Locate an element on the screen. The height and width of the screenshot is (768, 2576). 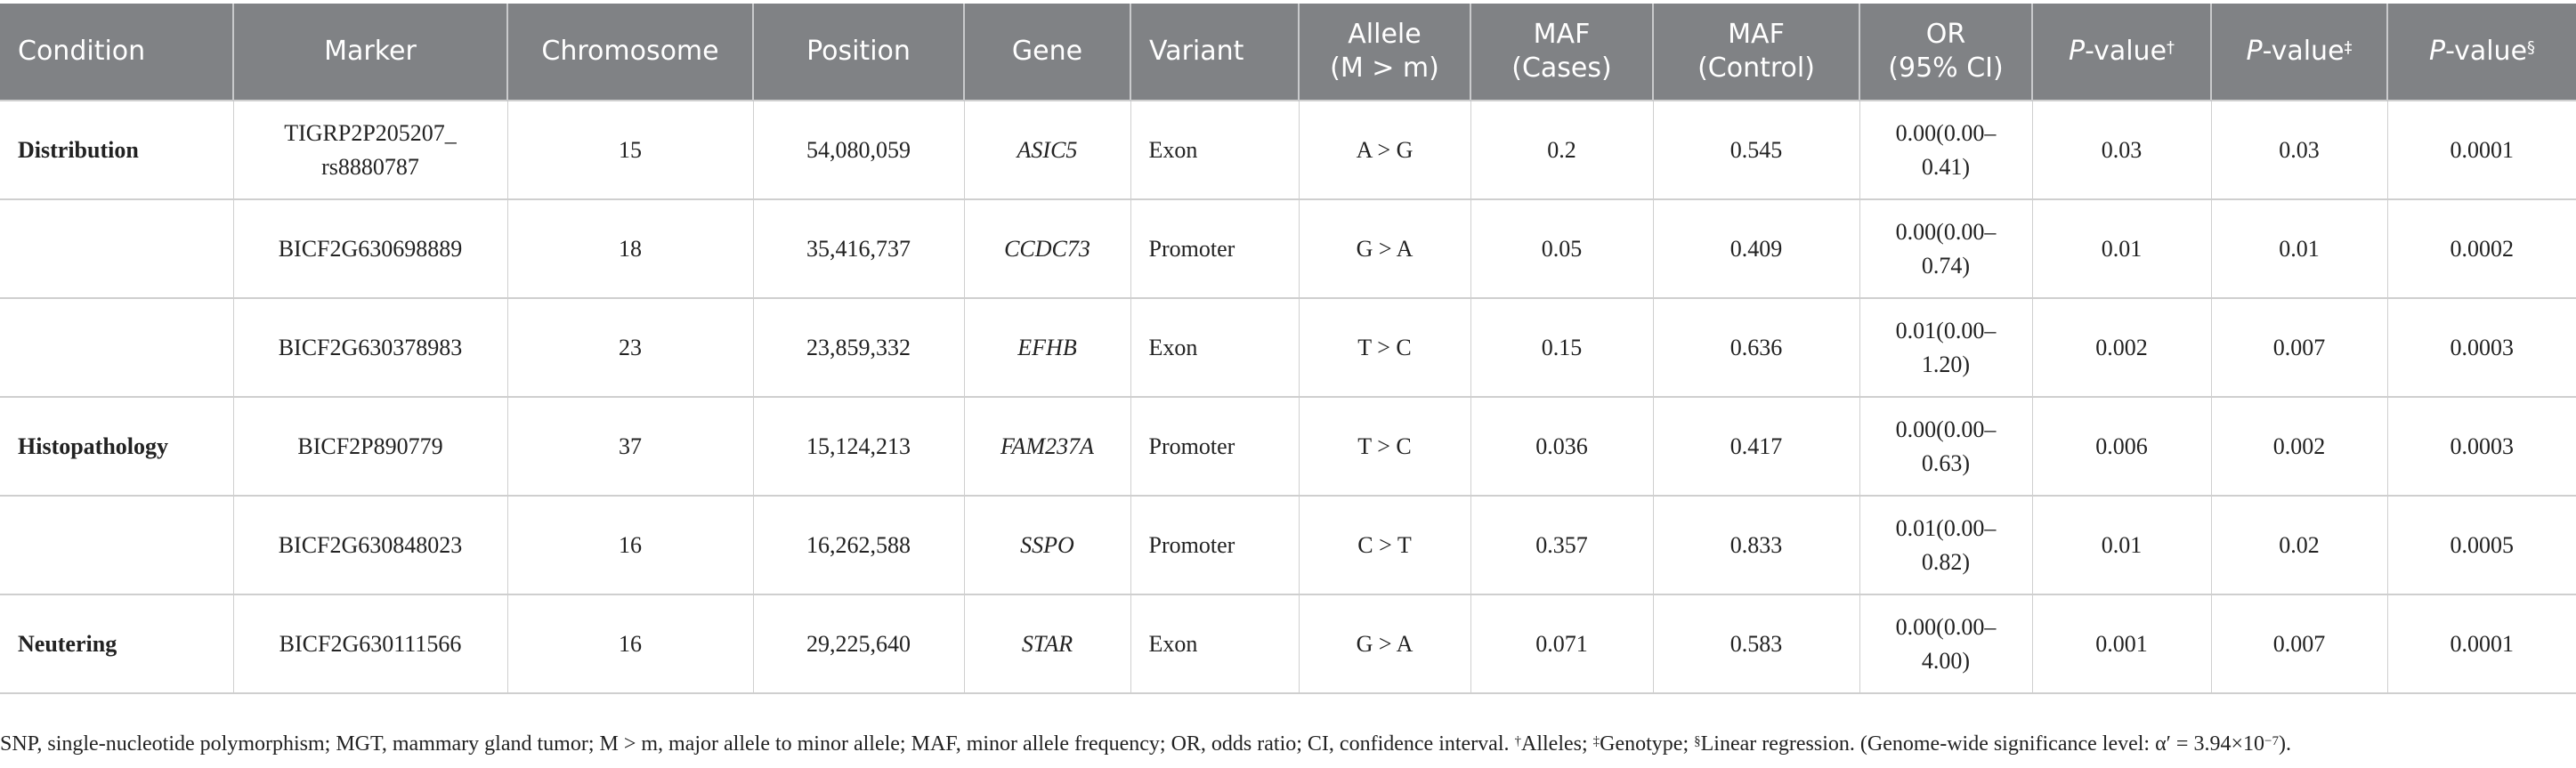
cell-or-text-line2: 0.82) is located at coordinates (1946, 561).